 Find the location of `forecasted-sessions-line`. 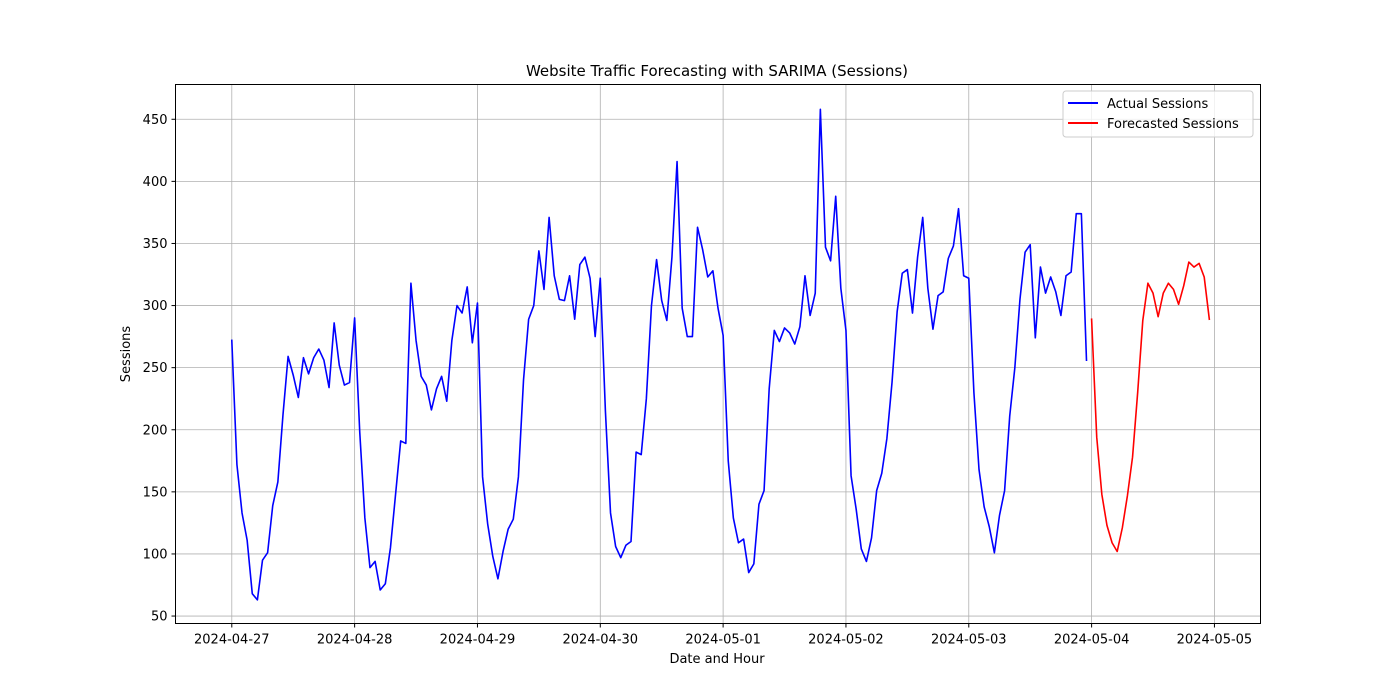

forecasted-sessions-line is located at coordinates (1150, 407).